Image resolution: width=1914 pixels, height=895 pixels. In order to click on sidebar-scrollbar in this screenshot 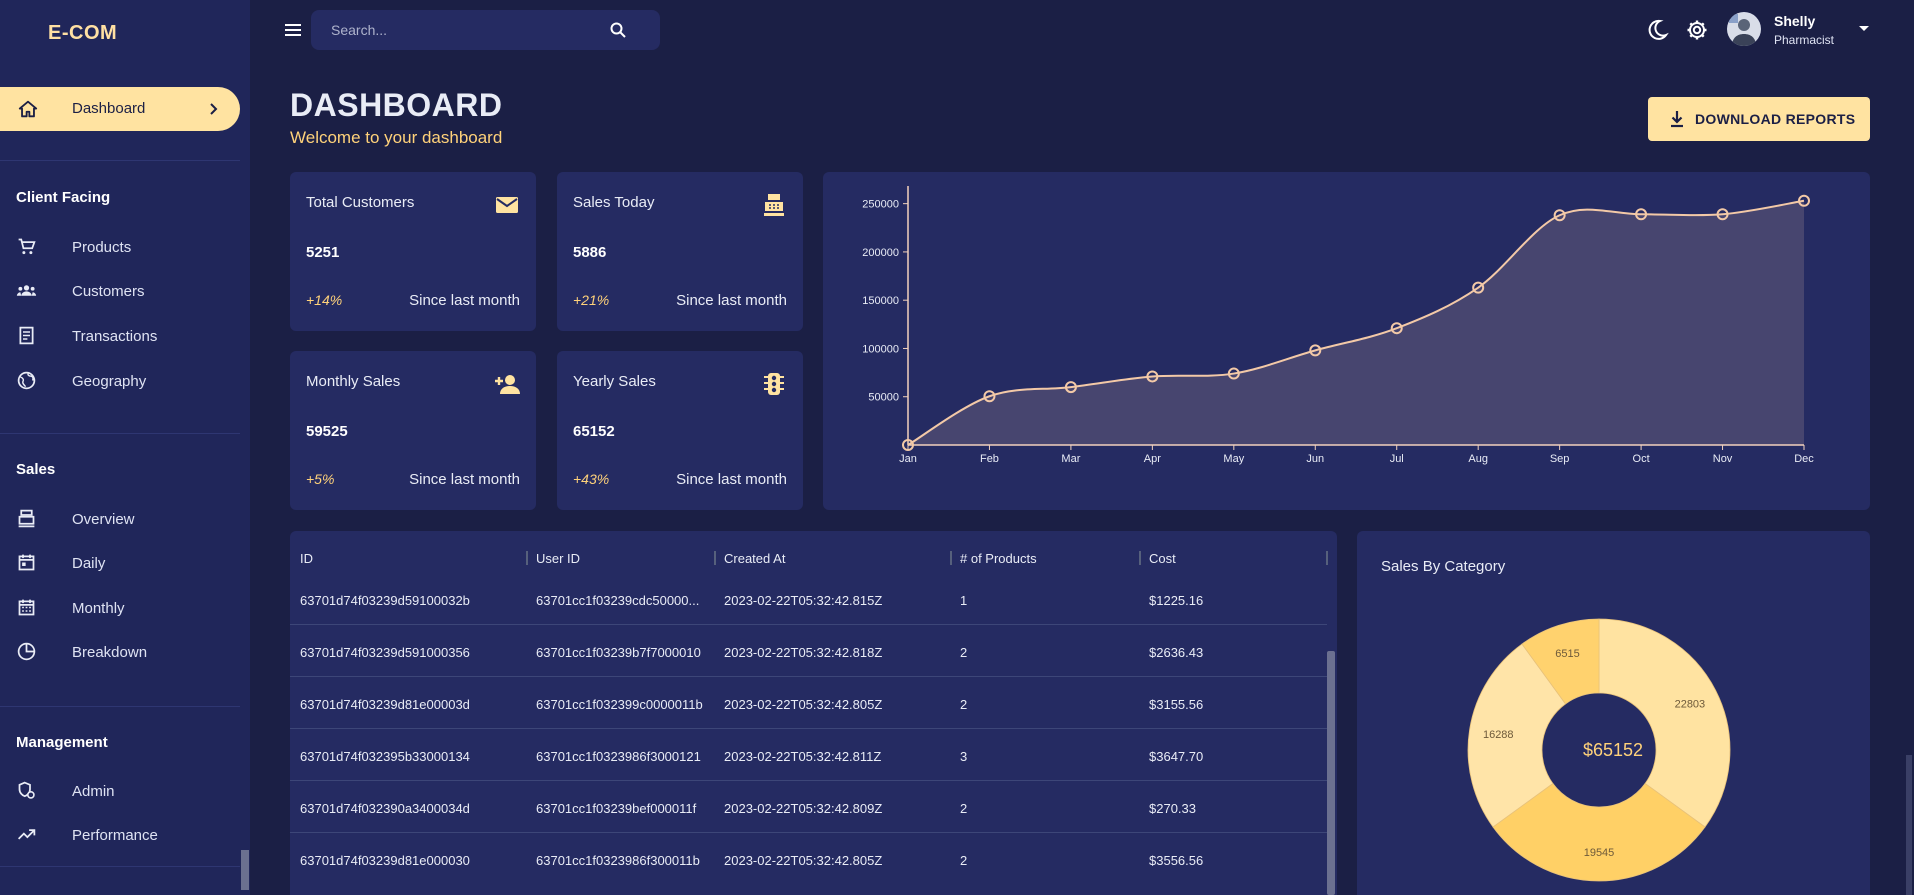, I will do `click(245, 870)`.